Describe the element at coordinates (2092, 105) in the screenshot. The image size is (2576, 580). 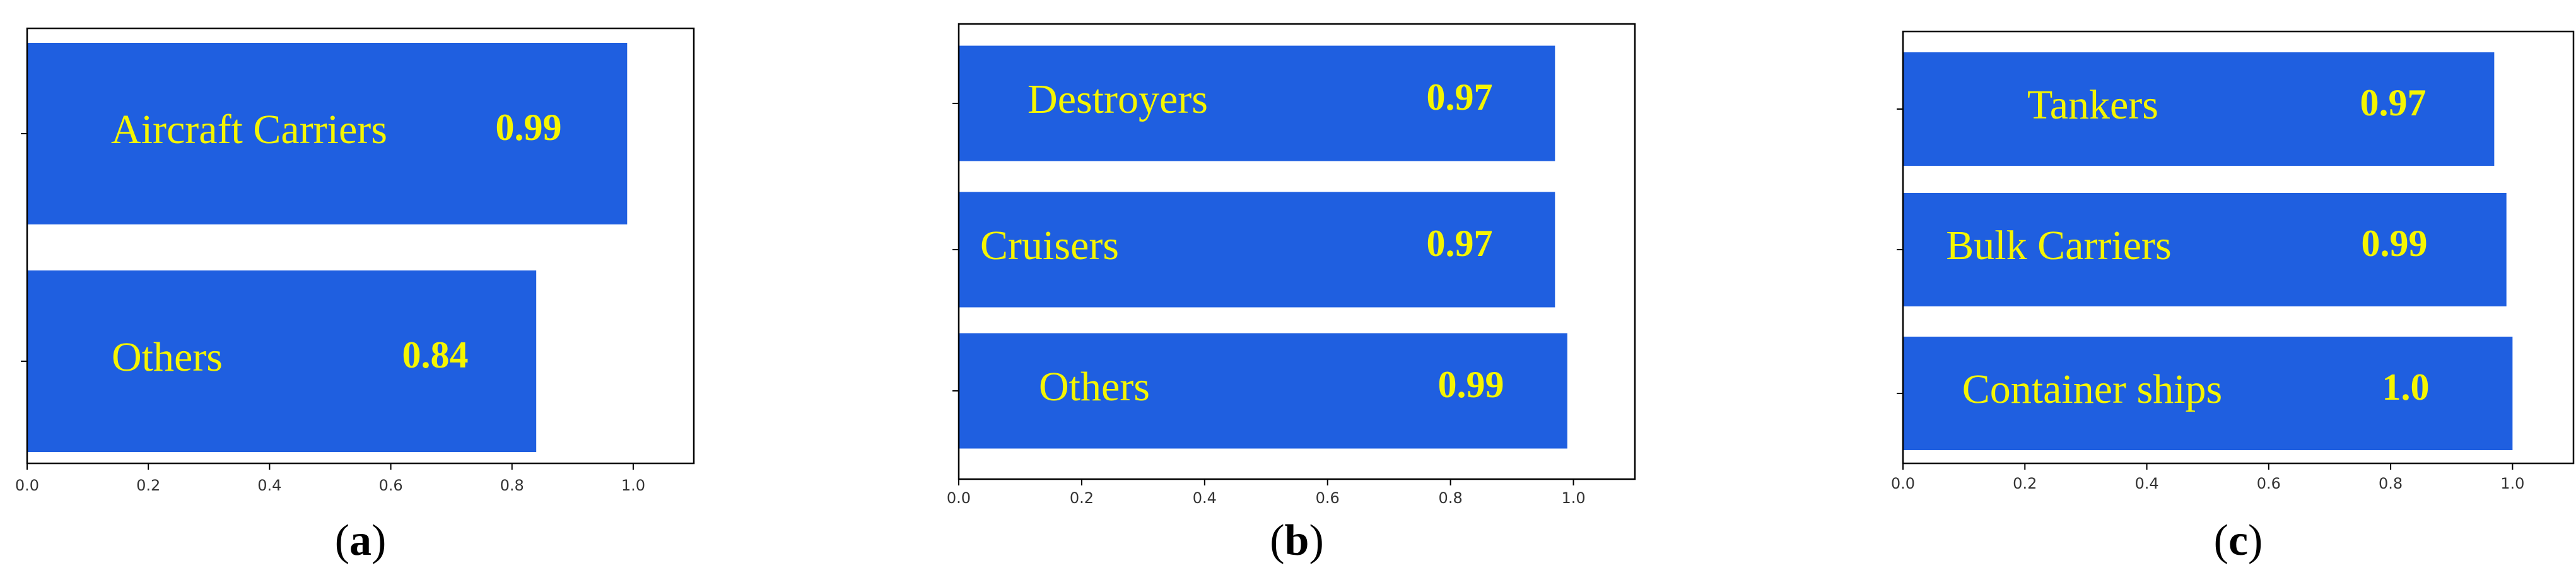
I see `bar-category-label: Tankers` at that location.